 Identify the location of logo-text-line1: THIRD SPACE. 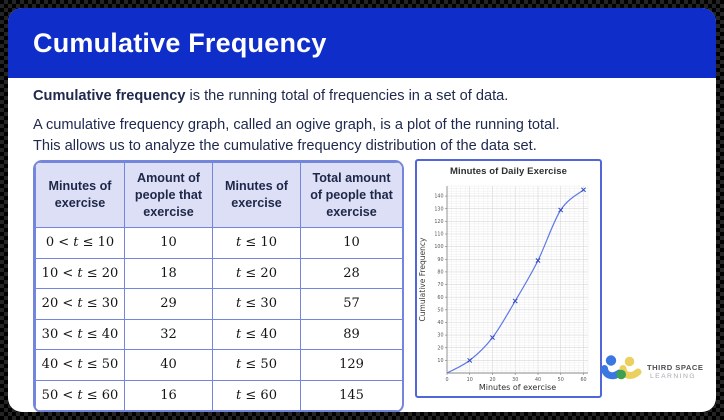
(675, 367).